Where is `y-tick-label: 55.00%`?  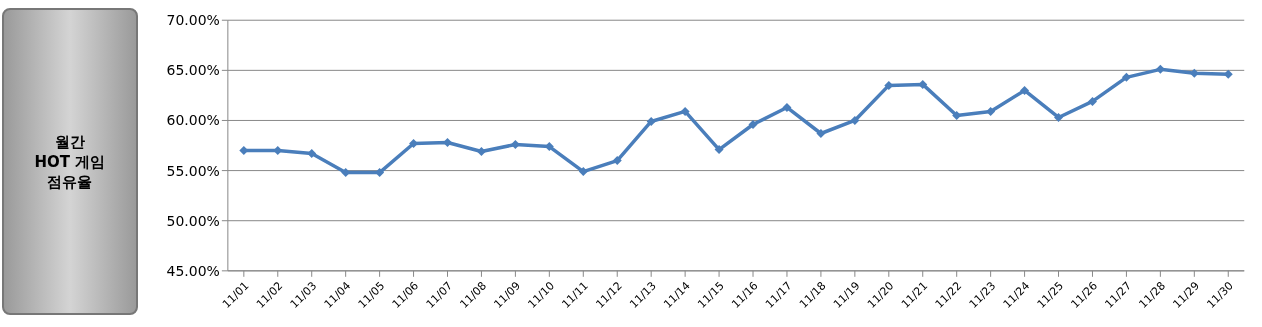 y-tick-label: 55.00% is located at coordinates (193, 170).